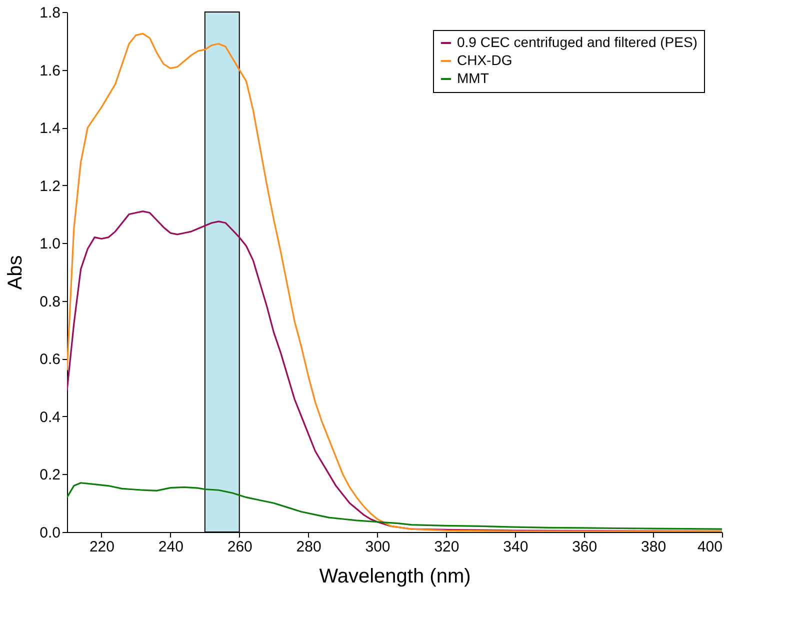 The width and height of the screenshot is (785, 630). I want to click on x-tick-label: 260, so click(239, 547).